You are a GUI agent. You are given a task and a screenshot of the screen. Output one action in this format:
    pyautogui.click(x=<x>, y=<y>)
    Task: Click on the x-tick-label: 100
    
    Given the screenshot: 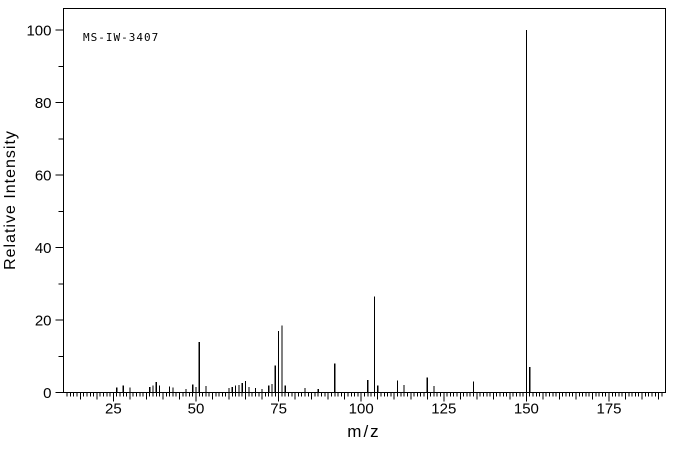 What is the action you would take?
    pyautogui.click(x=361, y=409)
    